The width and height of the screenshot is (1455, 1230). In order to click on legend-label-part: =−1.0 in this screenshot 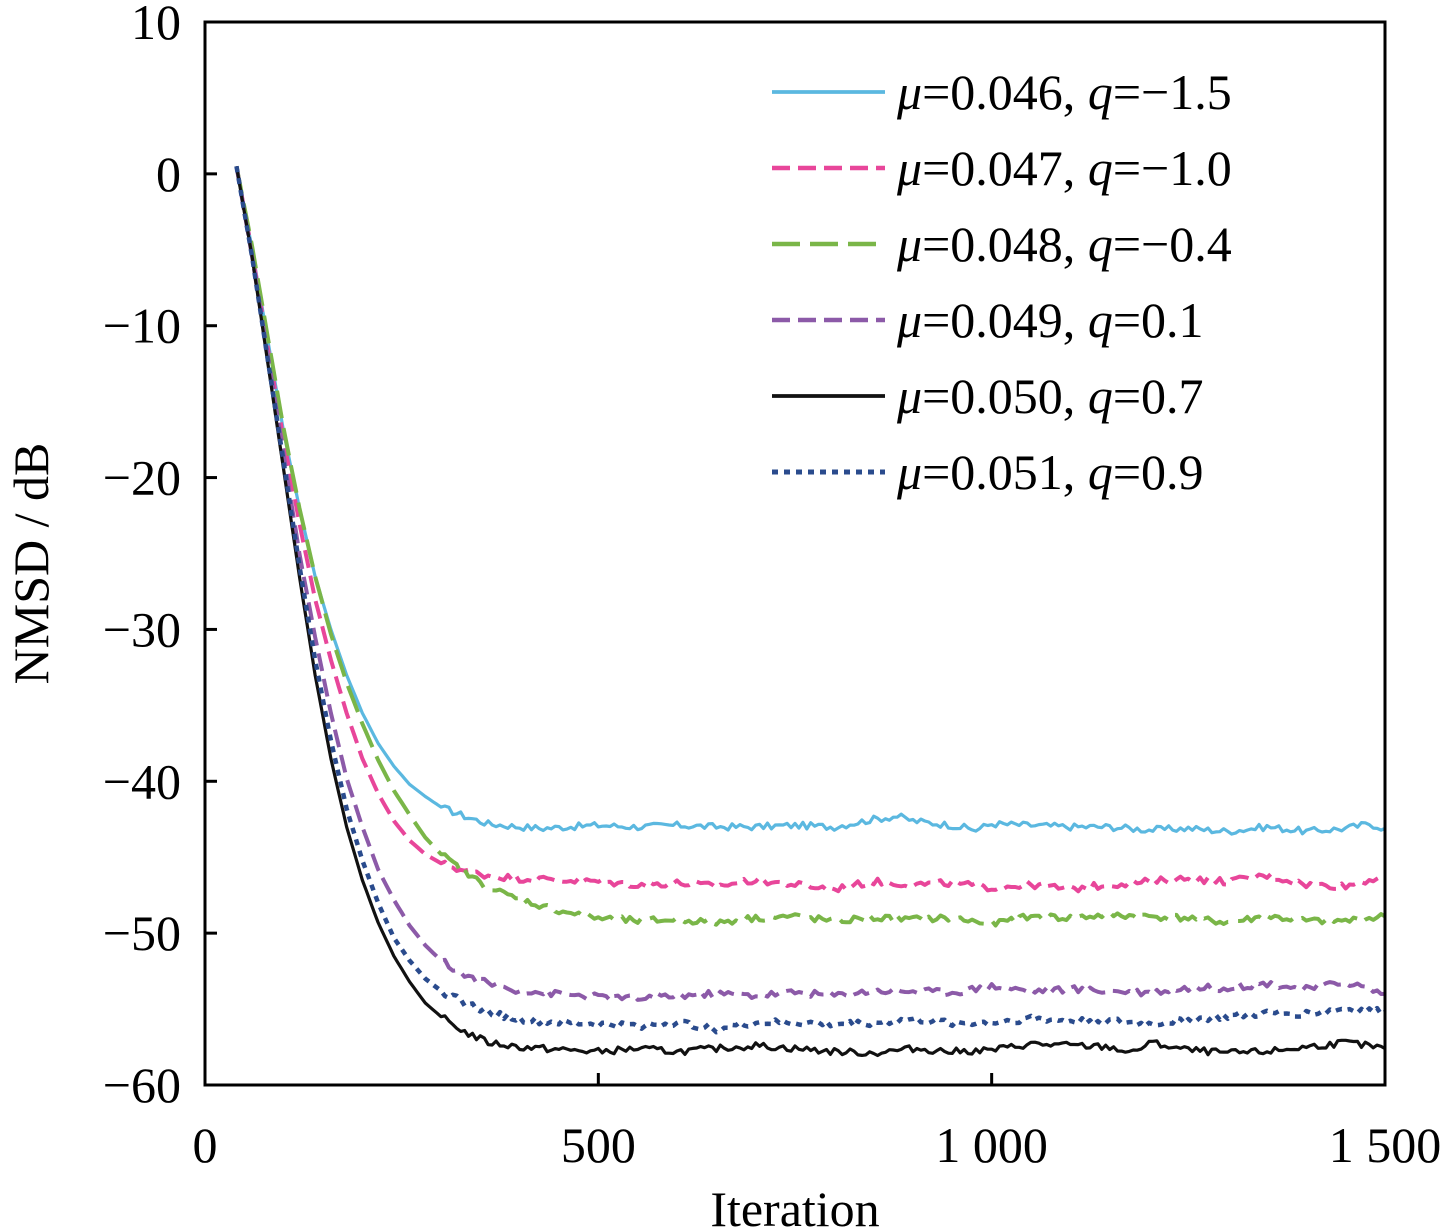, I will do `click(1172, 168)`.